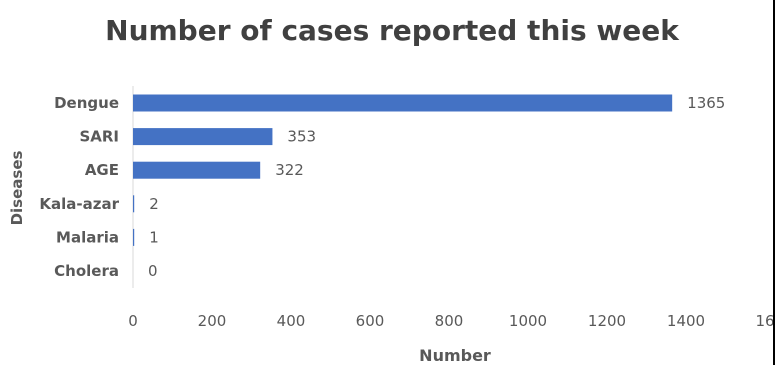  What do you see at coordinates (686, 321) in the screenshot?
I see `x-tick-label: 1400` at bounding box center [686, 321].